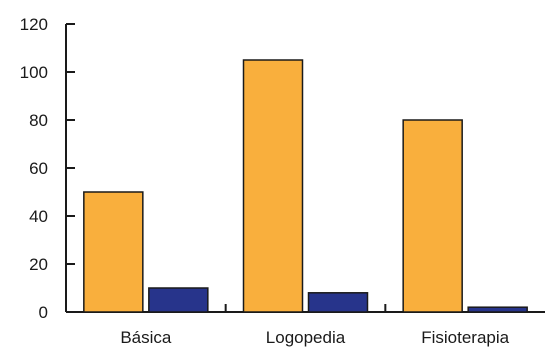  I want to click on y-tick-label: 80, so click(38, 120).